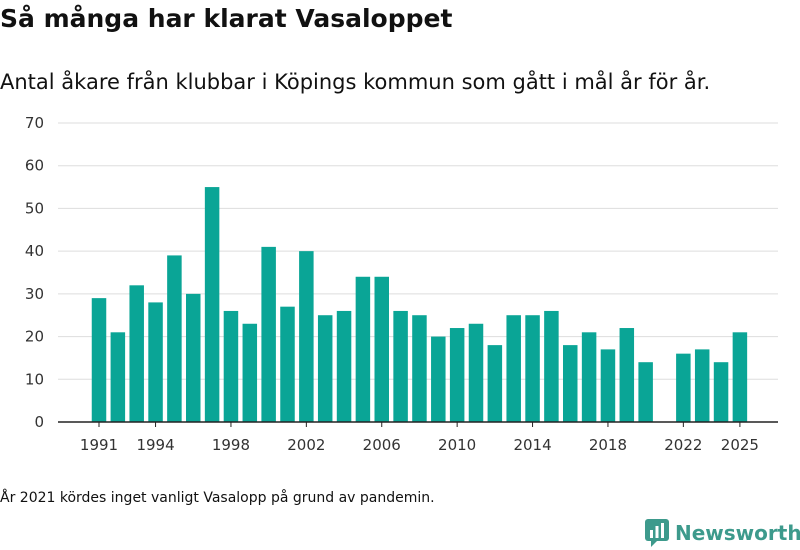 The width and height of the screenshot is (800, 550). Describe the element at coordinates (39, 422) in the screenshot. I see `y-tick-label: 0` at that location.